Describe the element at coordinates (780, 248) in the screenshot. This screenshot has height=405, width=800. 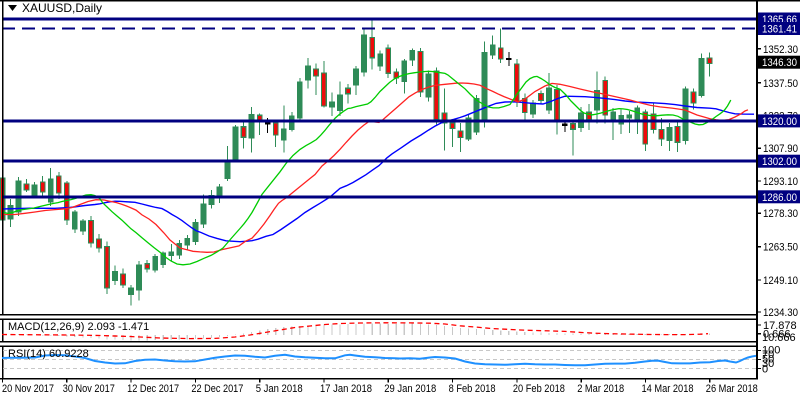
I see `svg-text: 1263.50` at that location.